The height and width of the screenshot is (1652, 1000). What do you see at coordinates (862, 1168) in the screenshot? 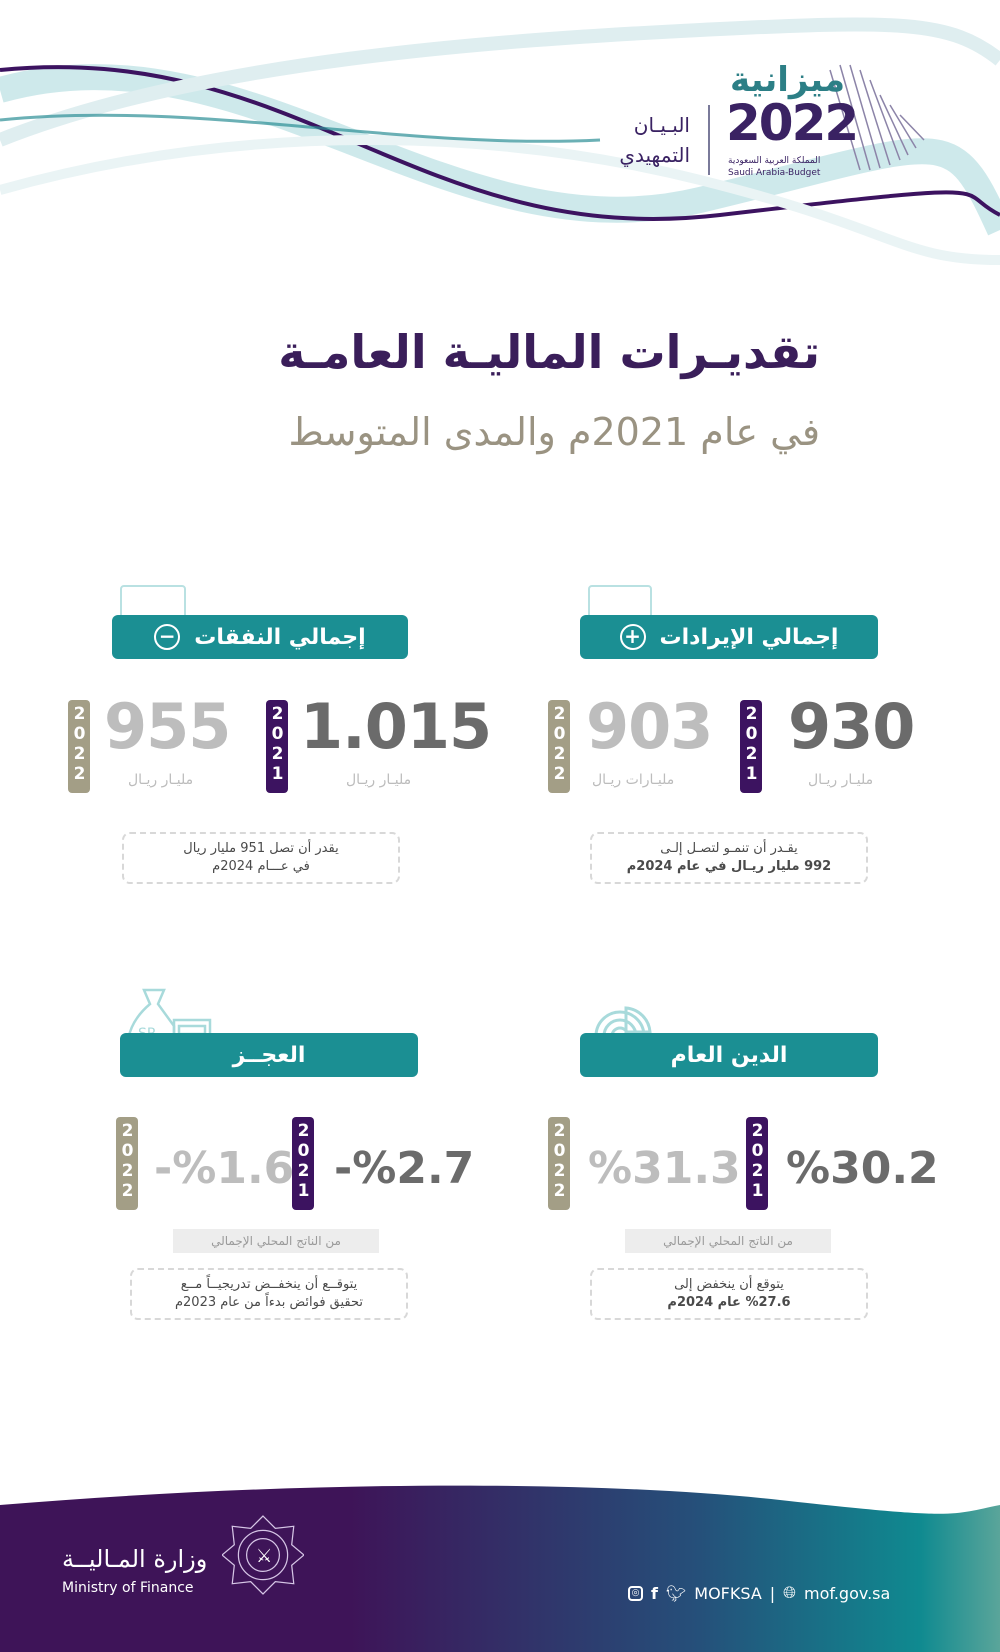
I see `debt-2021-value: %30.2` at bounding box center [862, 1168].